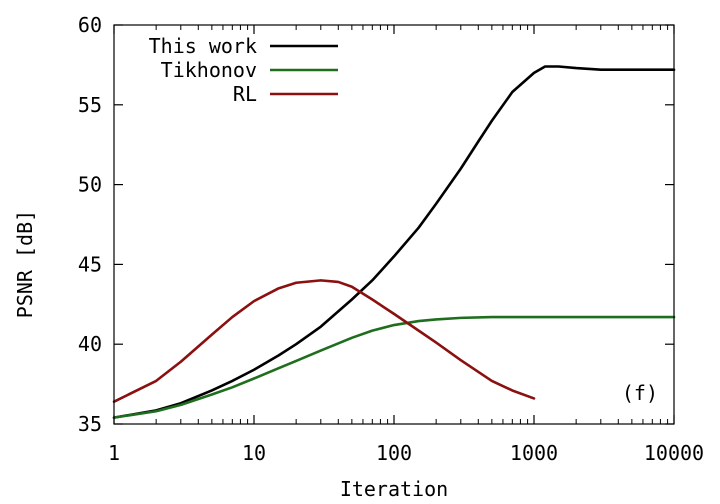 This screenshot has height=504, width=720. I want to click on x-tick-label: 10, so click(254, 453).